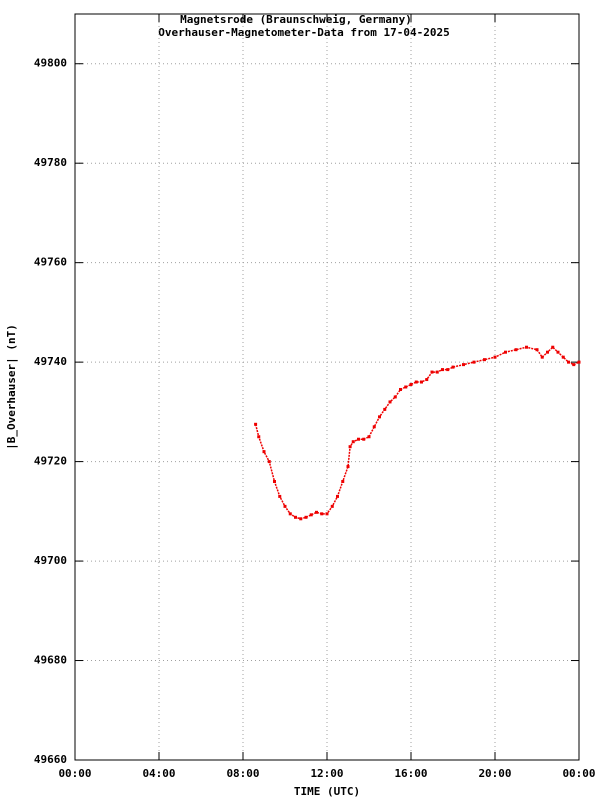 The height and width of the screenshot is (800, 600). What do you see at coordinates (50, 361) in the screenshot?
I see `y-tick-label: 49740` at bounding box center [50, 361].